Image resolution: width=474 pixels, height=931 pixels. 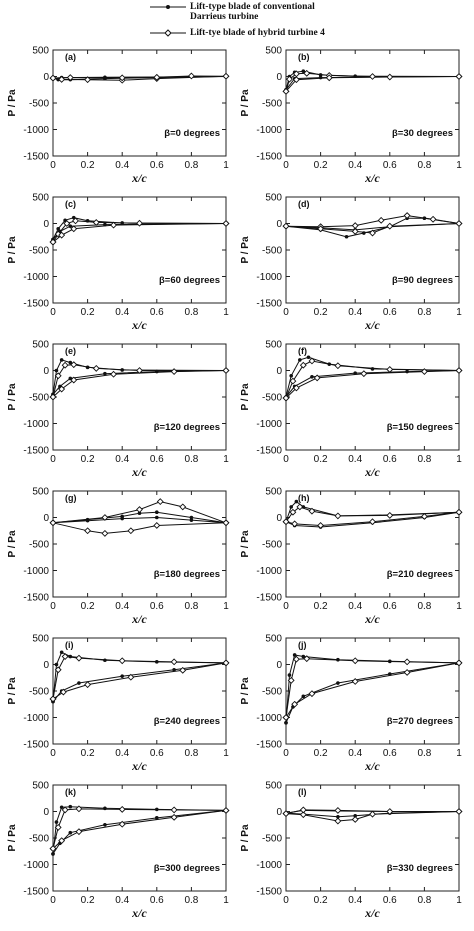 What do you see at coordinates (70, 204) in the screenshot?
I see `panel-label: (c)` at bounding box center [70, 204].